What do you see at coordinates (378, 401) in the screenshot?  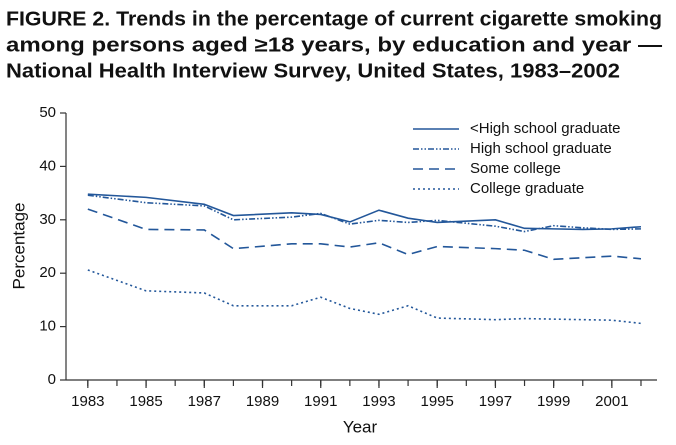 I see `x-tick-label: 1993` at bounding box center [378, 401].